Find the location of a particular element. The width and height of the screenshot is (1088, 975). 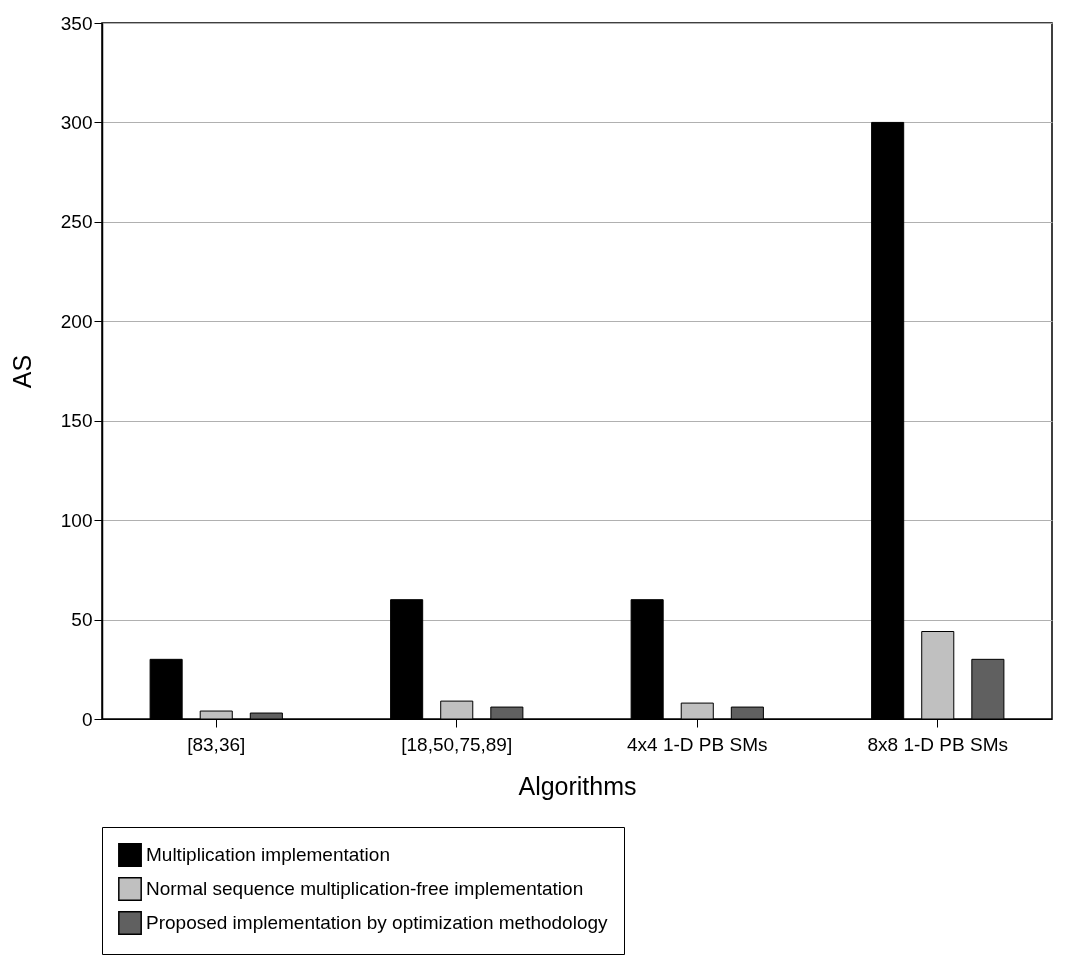

x-tick-label: 4x4 1-D PB SMs is located at coordinates (697, 744).